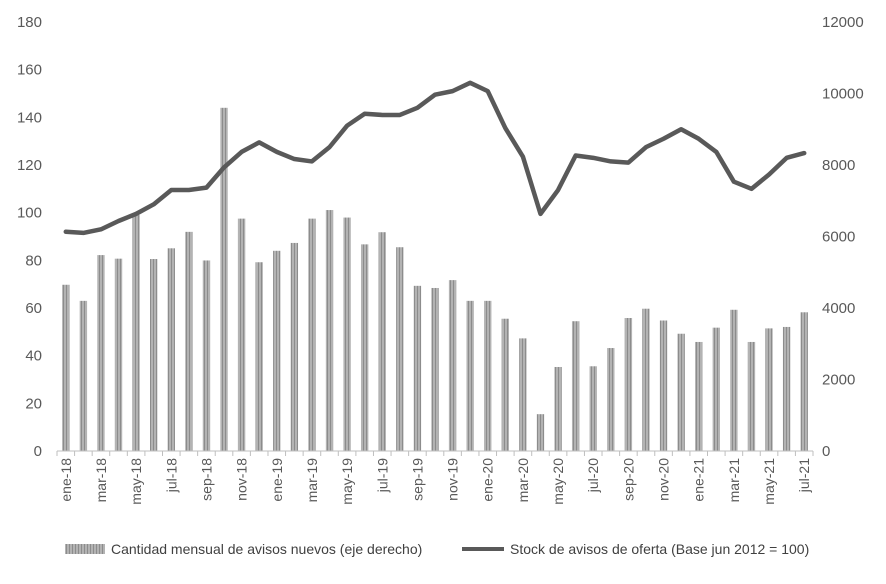 This screenshot has width=886, height=584. I want to click on left-y-tick-label: 80, so click(33, 260).